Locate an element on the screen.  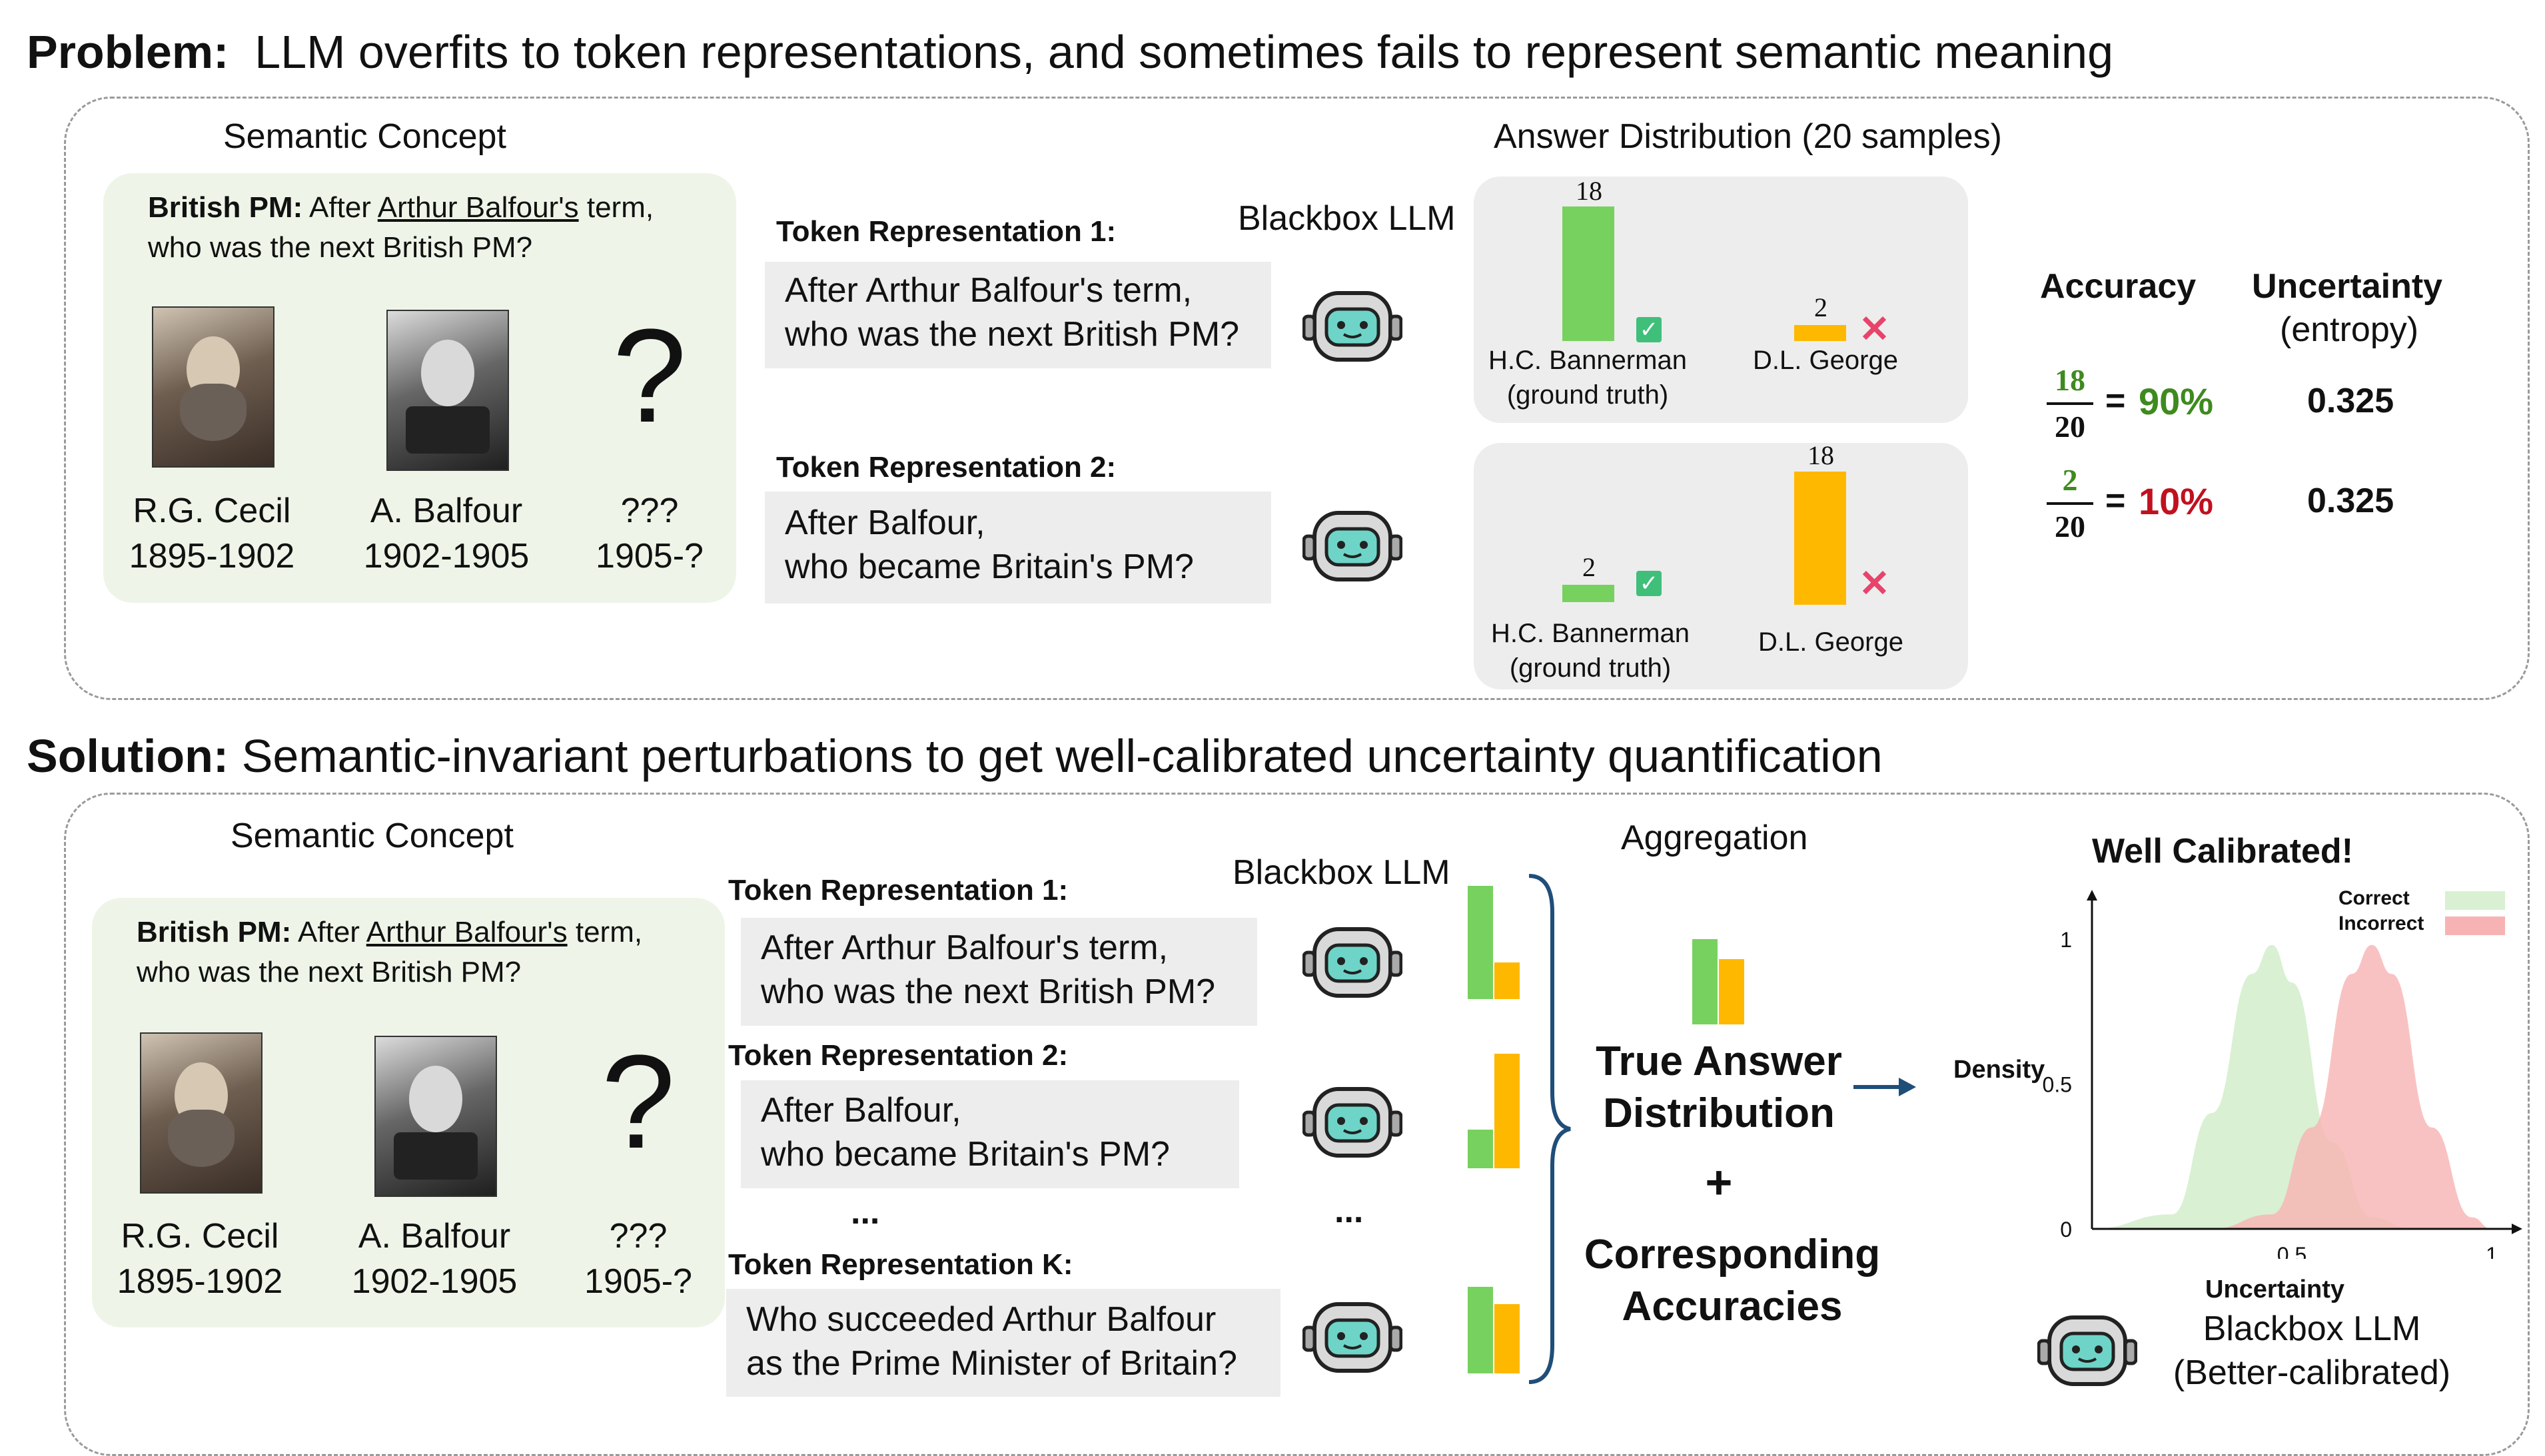
dist1-answer-a: H.C. Bannerman (ground truth) is located at coordinates (1588, 377).